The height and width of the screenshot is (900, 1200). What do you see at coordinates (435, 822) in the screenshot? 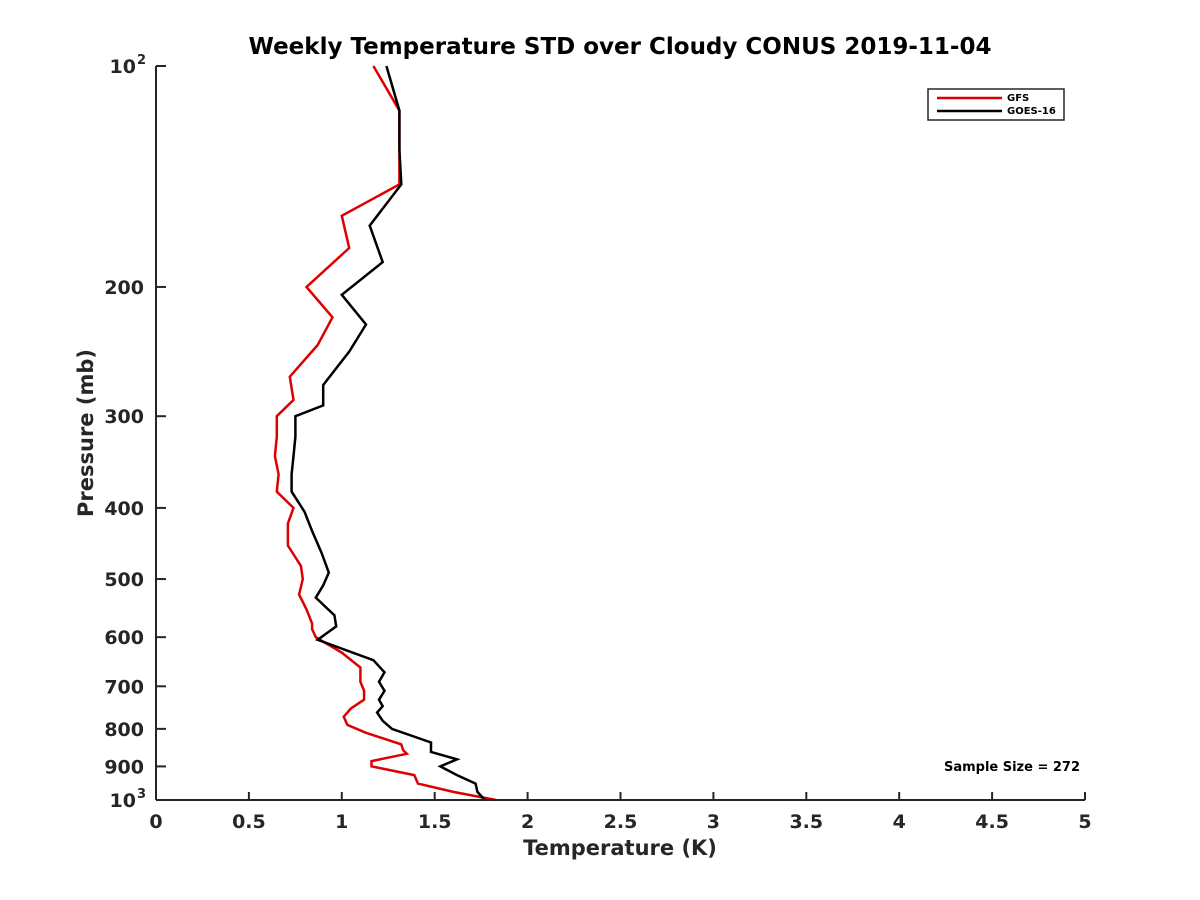
I see `x-tick-label: 1.5` at bounding box center [435, 822].